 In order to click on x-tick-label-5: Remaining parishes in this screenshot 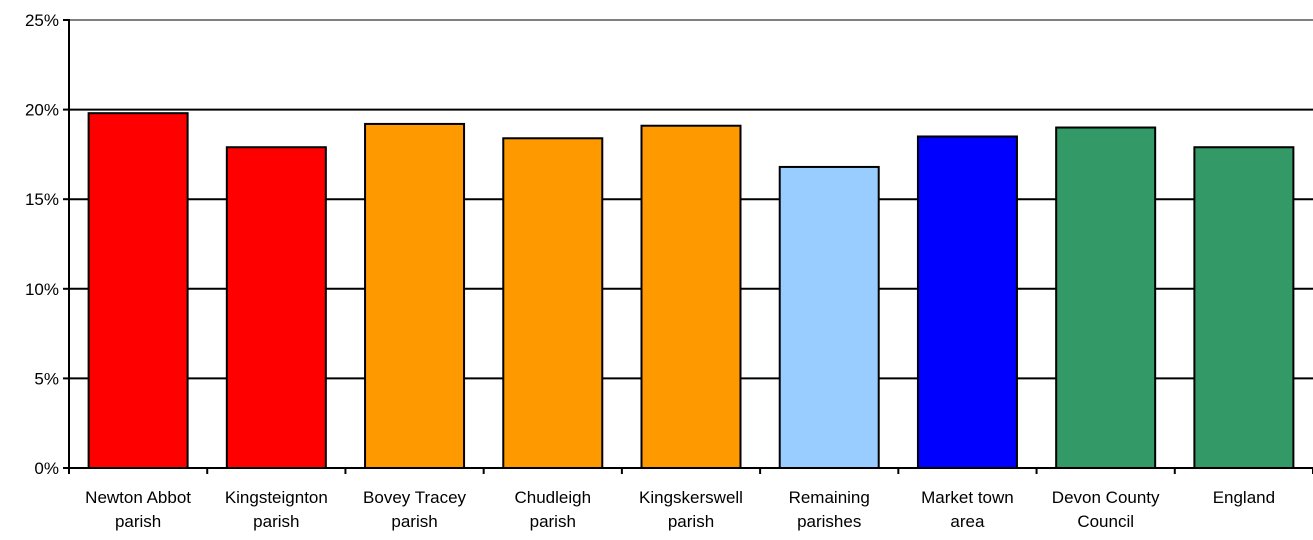, I will do `click(829, 509)`.